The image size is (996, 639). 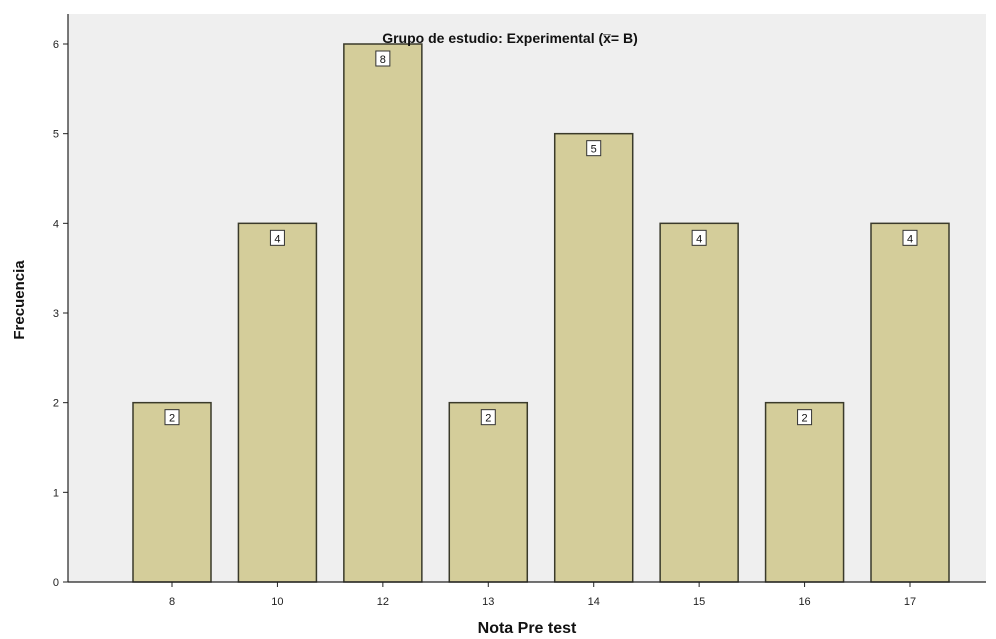 What do you see at coordinates (510, 38) in the screenshot?
I see `chart-title: Grupo de estudio: Experimental (x̅= B)` at bounding box center [510, 38].